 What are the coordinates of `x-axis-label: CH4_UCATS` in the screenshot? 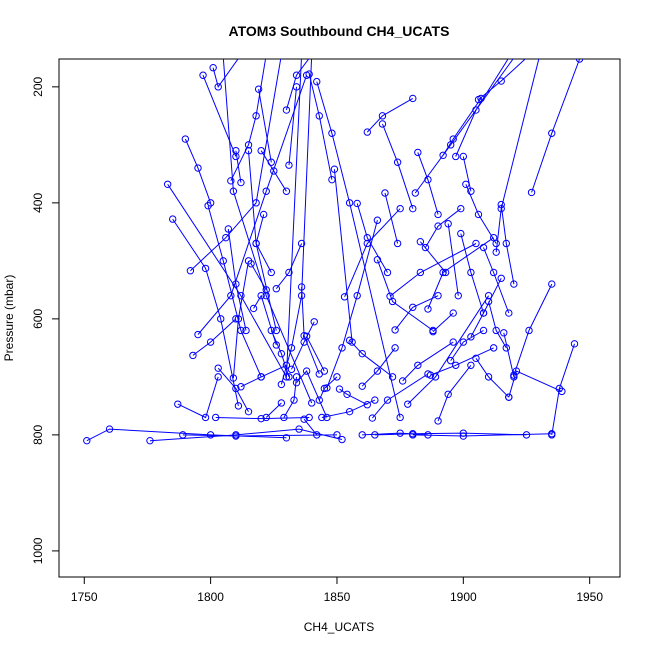 It's located at (339, 627).